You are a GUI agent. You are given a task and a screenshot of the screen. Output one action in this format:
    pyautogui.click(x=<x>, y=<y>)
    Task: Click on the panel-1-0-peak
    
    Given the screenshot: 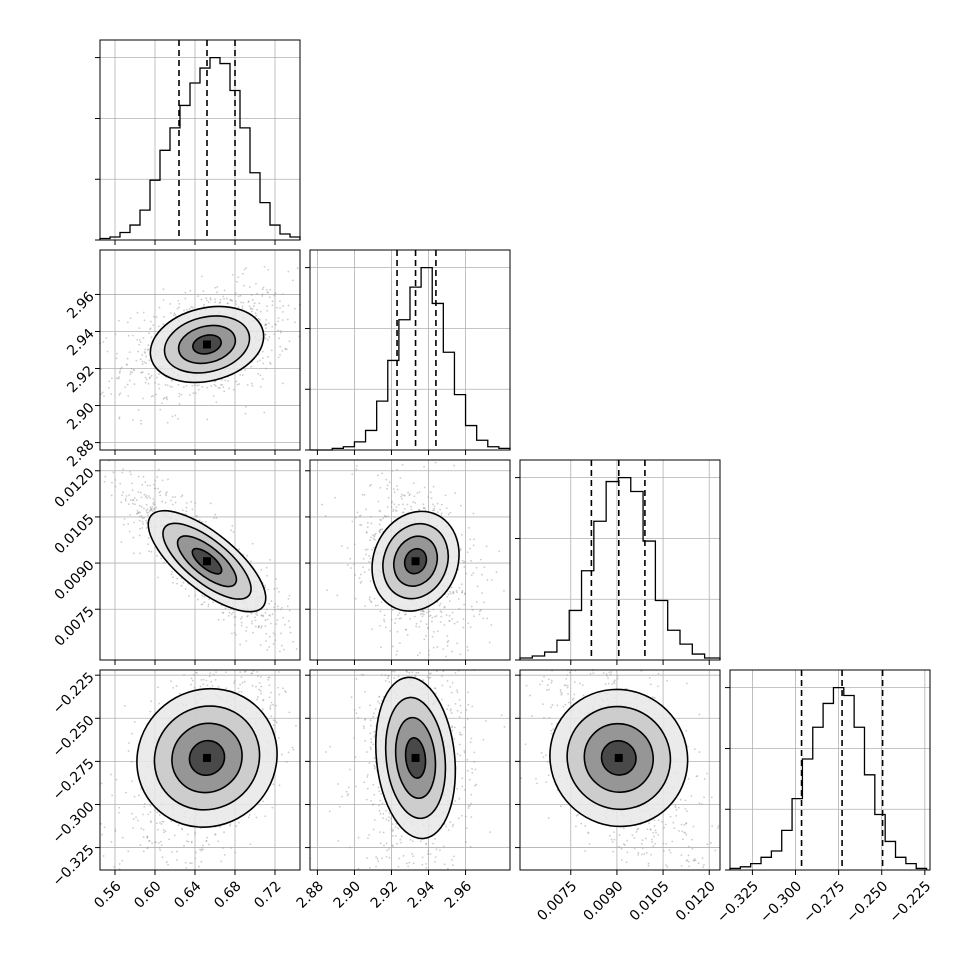 What is the action you would take?
    pyautogui.click(x=207, y=344)
    